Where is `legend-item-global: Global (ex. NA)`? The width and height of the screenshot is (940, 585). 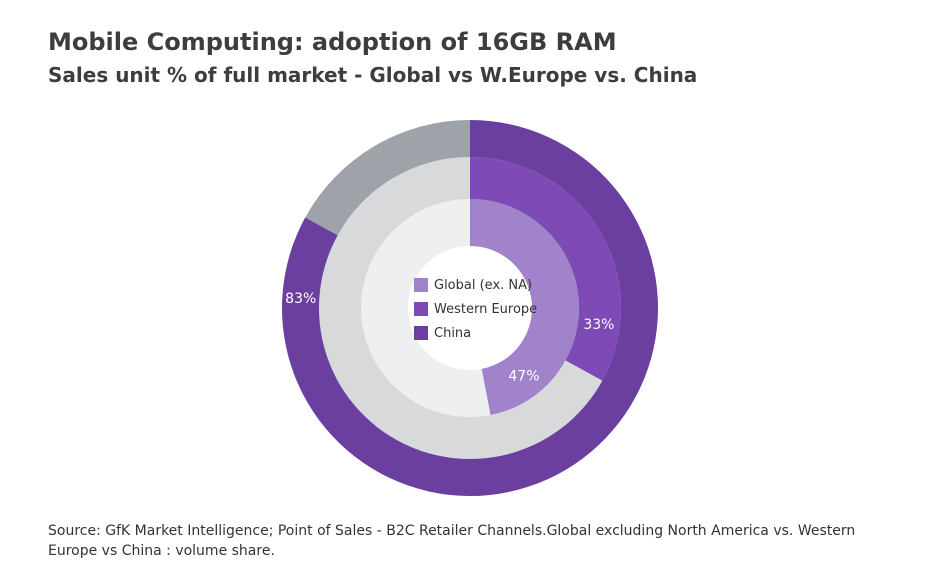
legend-item-global: Global (ex. NA) is located at coordinates (475, 285).